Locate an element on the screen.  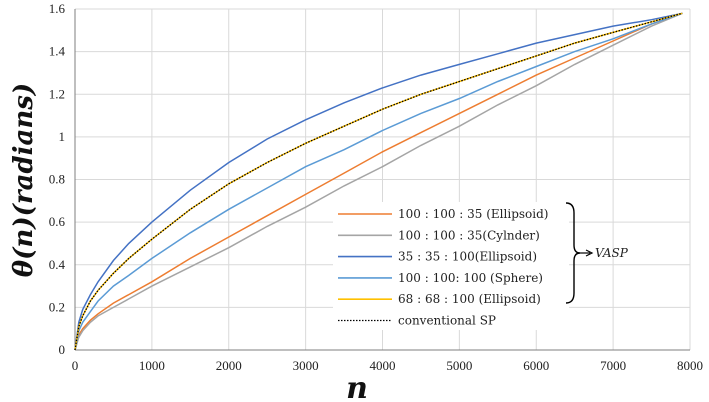
legend-group-label: VASP is located at coordinates (612, 253).